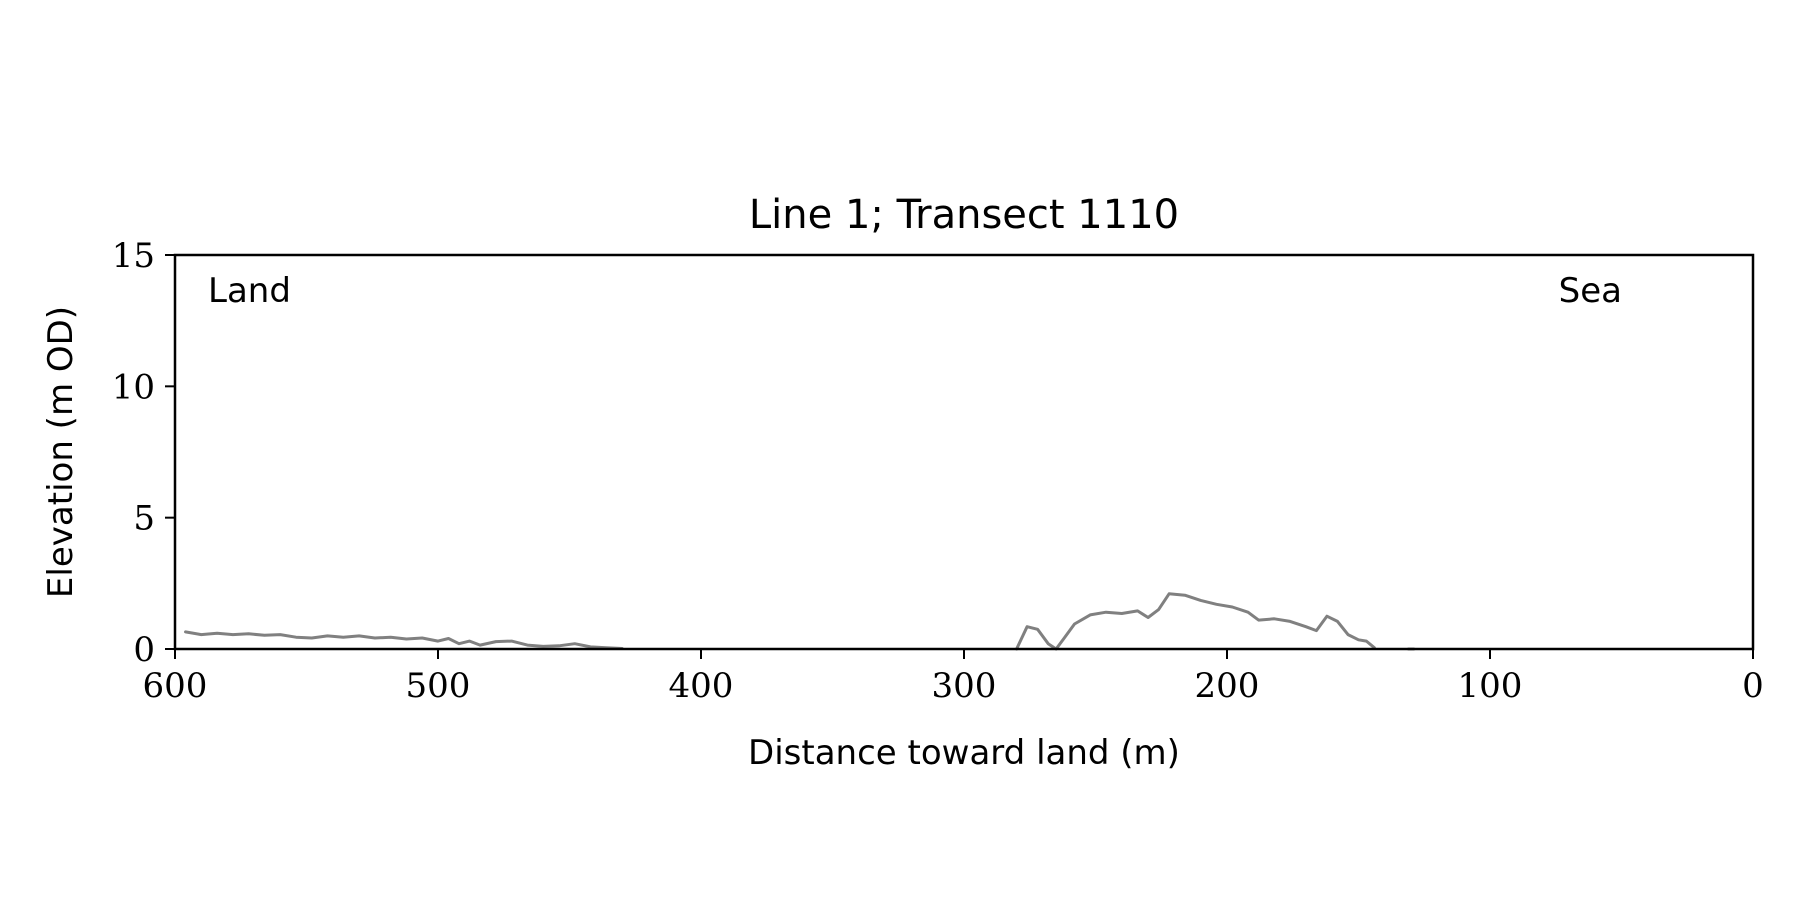 Image resolution: width=1800 pixels, height=900 pixels. What do you see at coordinates (964, 753) in the screenshot?
I see `x-axis-label: Distance toward land (m)` at bounding box center [964, 753].